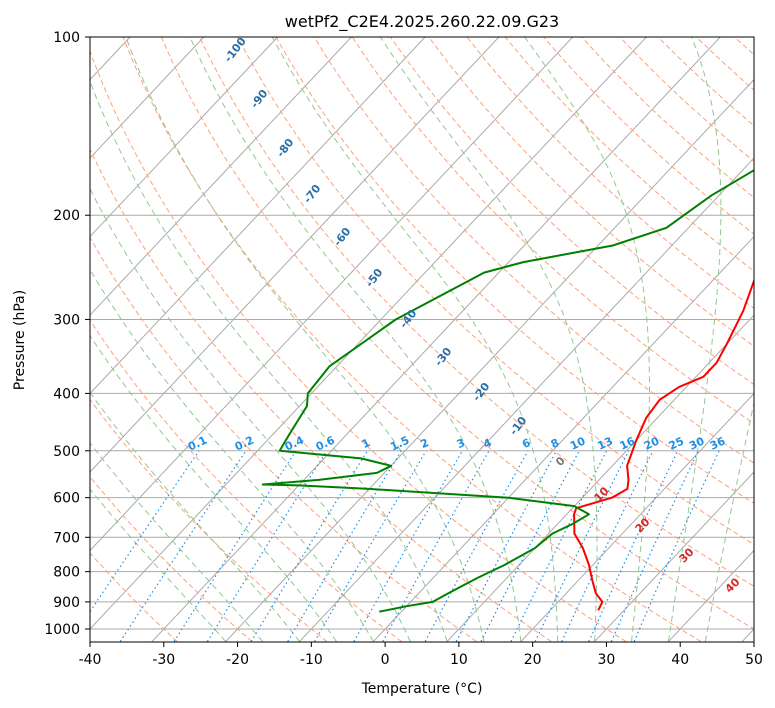 The image size is (775, 708). What do you see at coordinates (66, 538) in the screenshot?
I see `y-tick-label: 700` at bounding box center [66, 538].